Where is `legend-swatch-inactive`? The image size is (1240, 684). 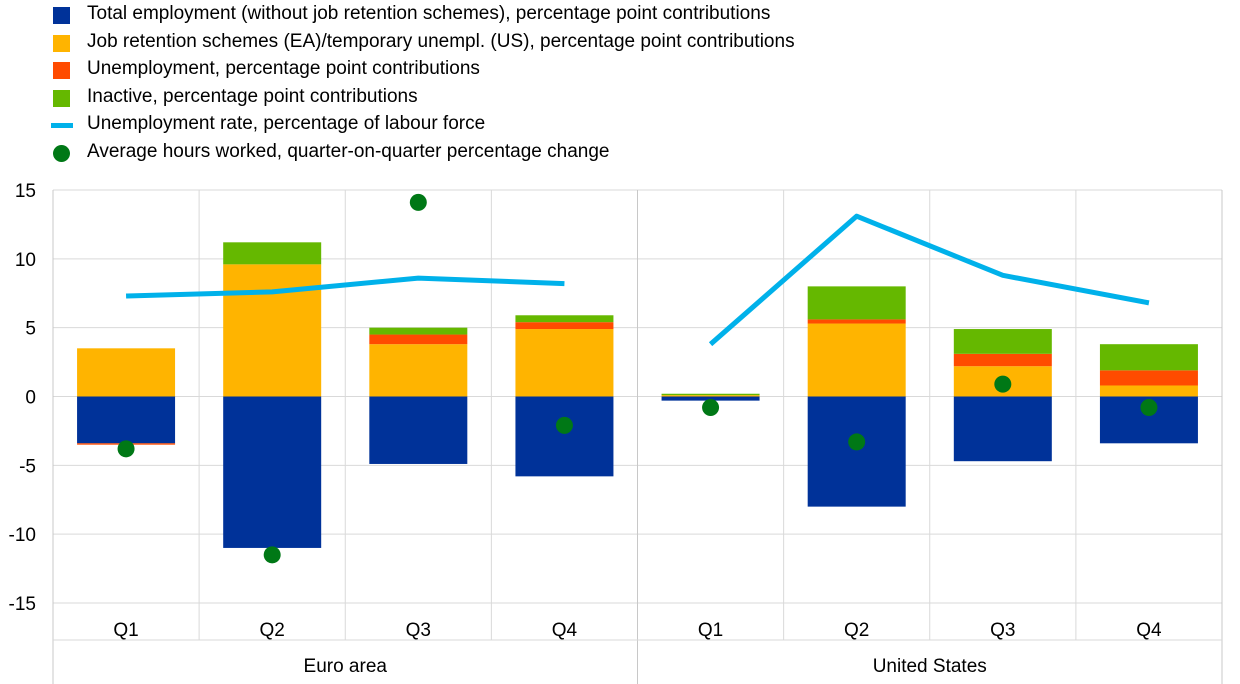
legend-swatch-inactive is located at coordinates (61, 98).